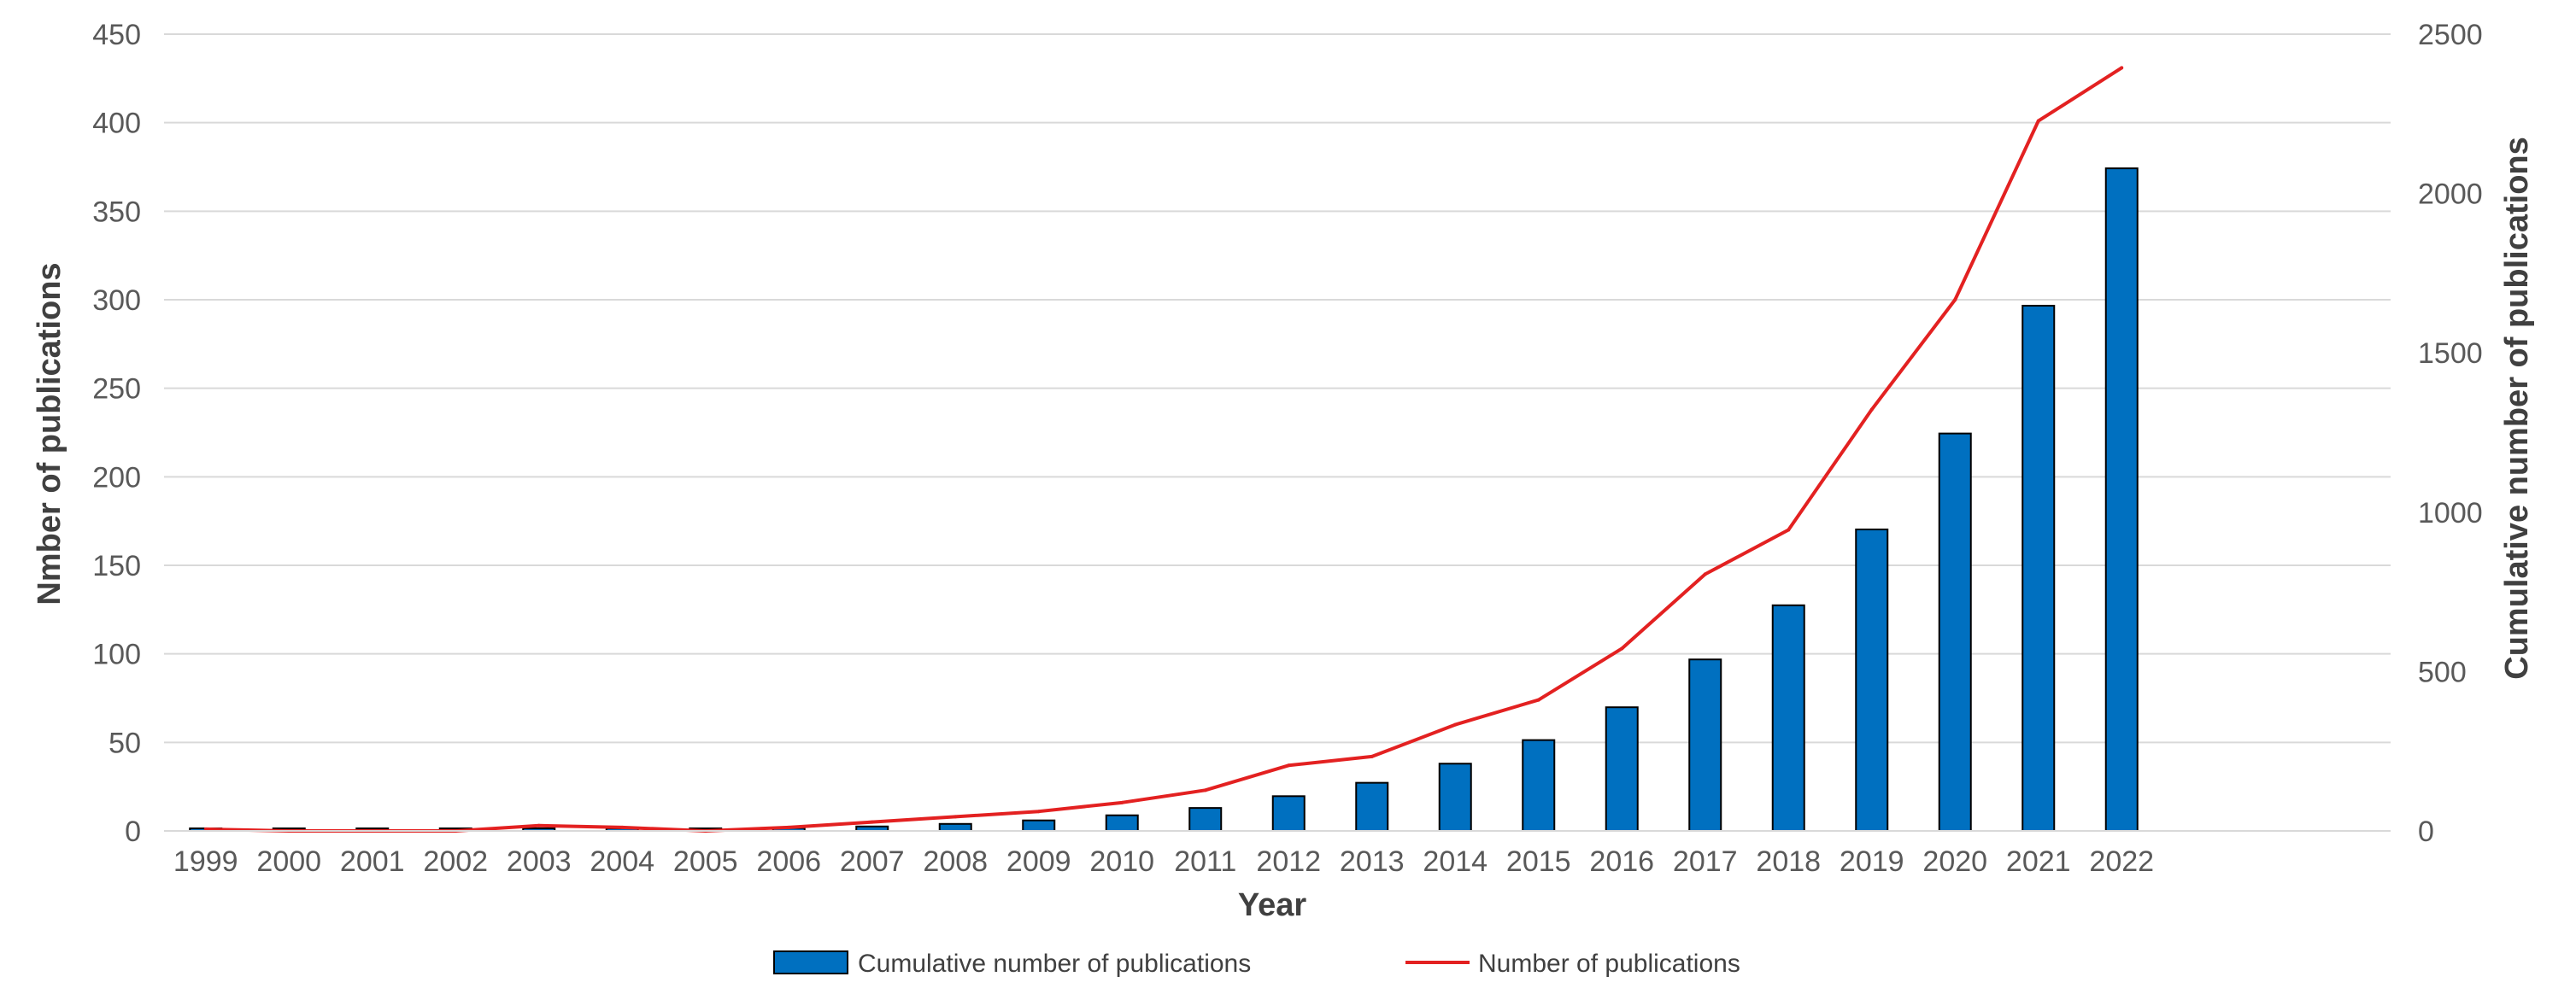 Image resolution: width=2576 pixels, height=1000 pixels. What do you see at coordinates (539, 861) in the screenshot?
I see `x-tick-label: 2003` at bounding box center [539, 861].